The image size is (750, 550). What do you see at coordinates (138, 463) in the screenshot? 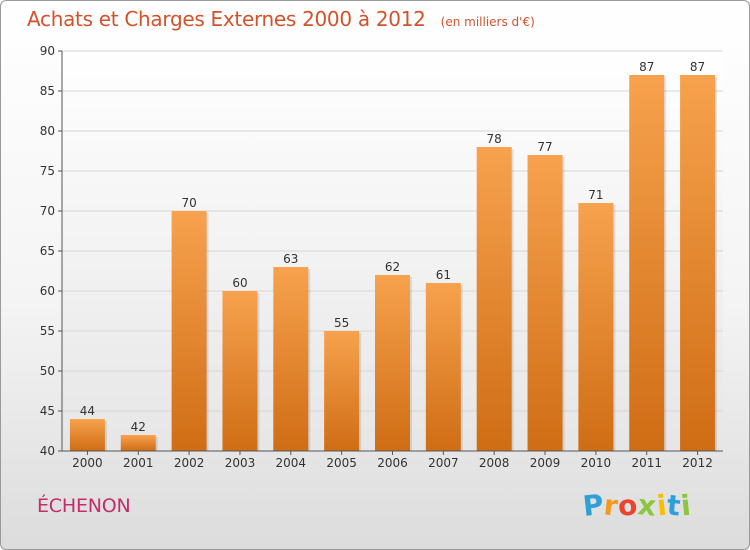
I see `x-tick-label: 2001` at bounding box center [138, 463].